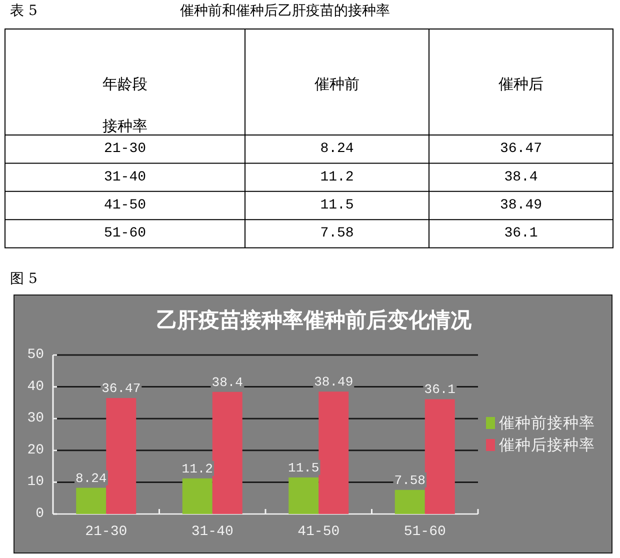  What do you see at coordinates (547, 445) in the screenshot?
I see `legend-label: 催种后接种率` at bounding box center [547, 445].